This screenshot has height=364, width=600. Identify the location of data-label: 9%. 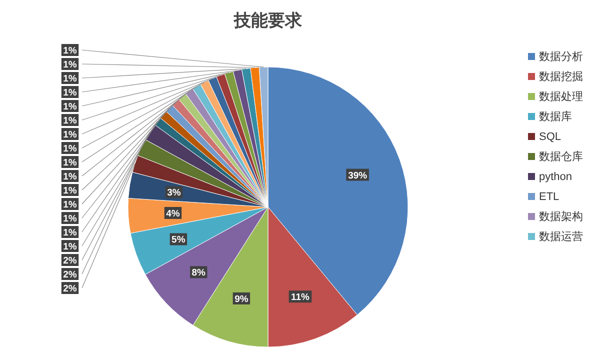
(241, 299).